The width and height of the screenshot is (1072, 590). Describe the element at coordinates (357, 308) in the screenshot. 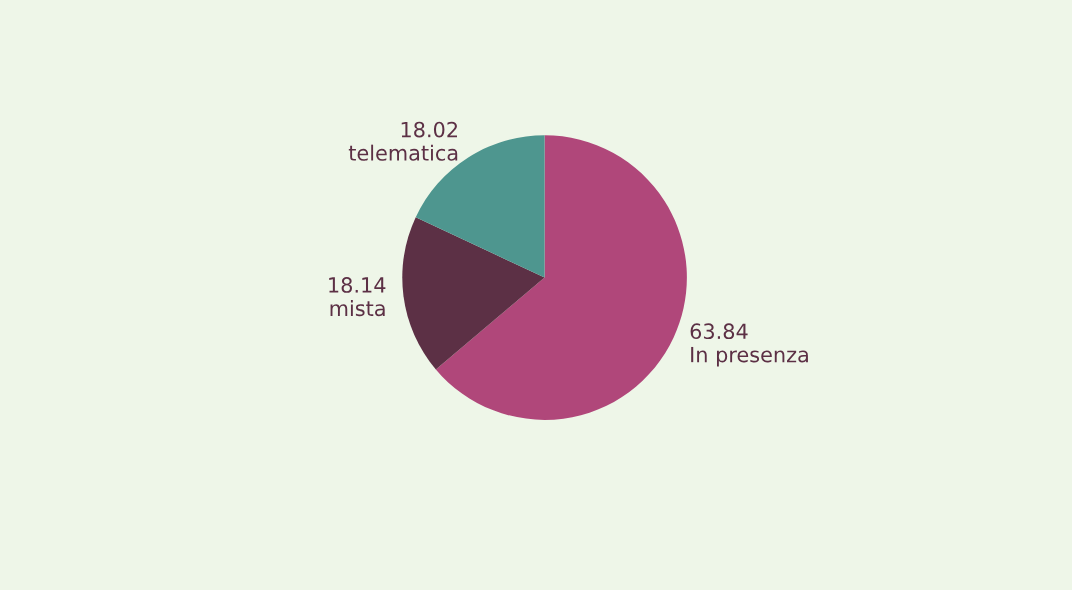

I see `slice-label: mista` at that location.